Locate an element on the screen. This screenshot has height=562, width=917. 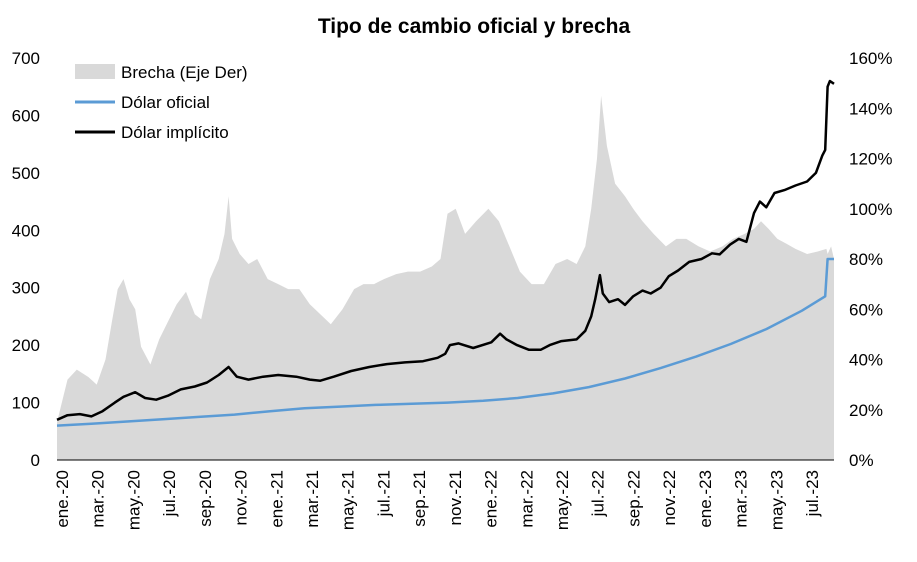
x-tick-label: sep.-22 is located at coordinates (633, 498).